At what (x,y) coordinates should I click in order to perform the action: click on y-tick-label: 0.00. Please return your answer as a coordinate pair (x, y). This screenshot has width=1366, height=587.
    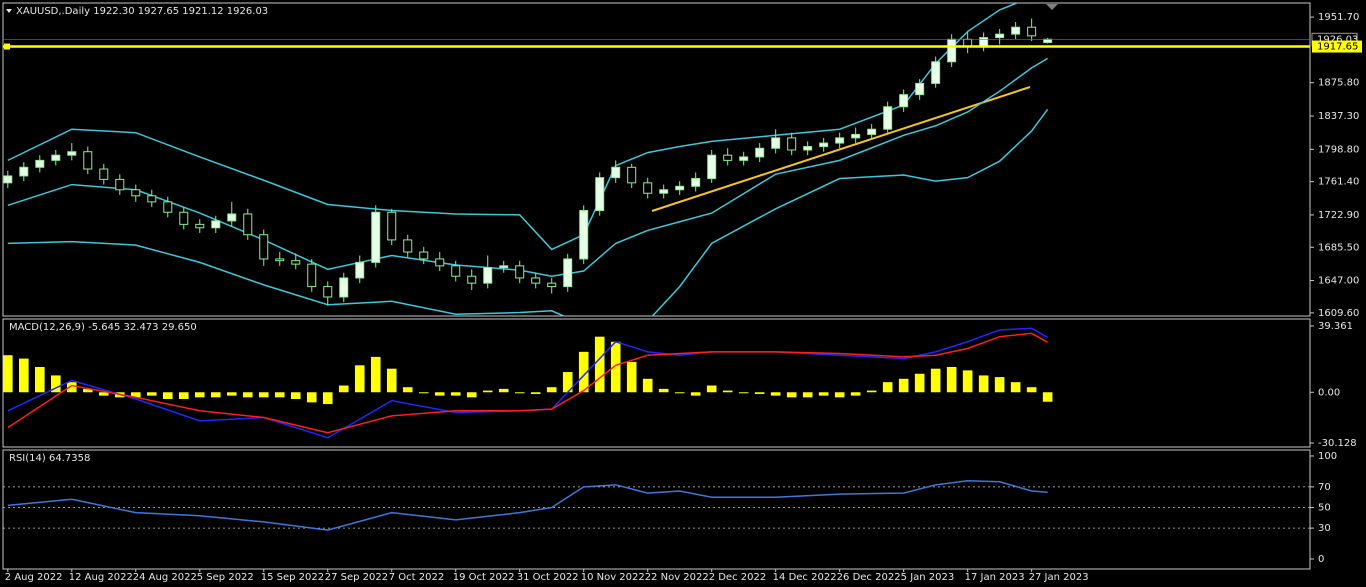
    Looking at the image, I should click on (1329, 392).